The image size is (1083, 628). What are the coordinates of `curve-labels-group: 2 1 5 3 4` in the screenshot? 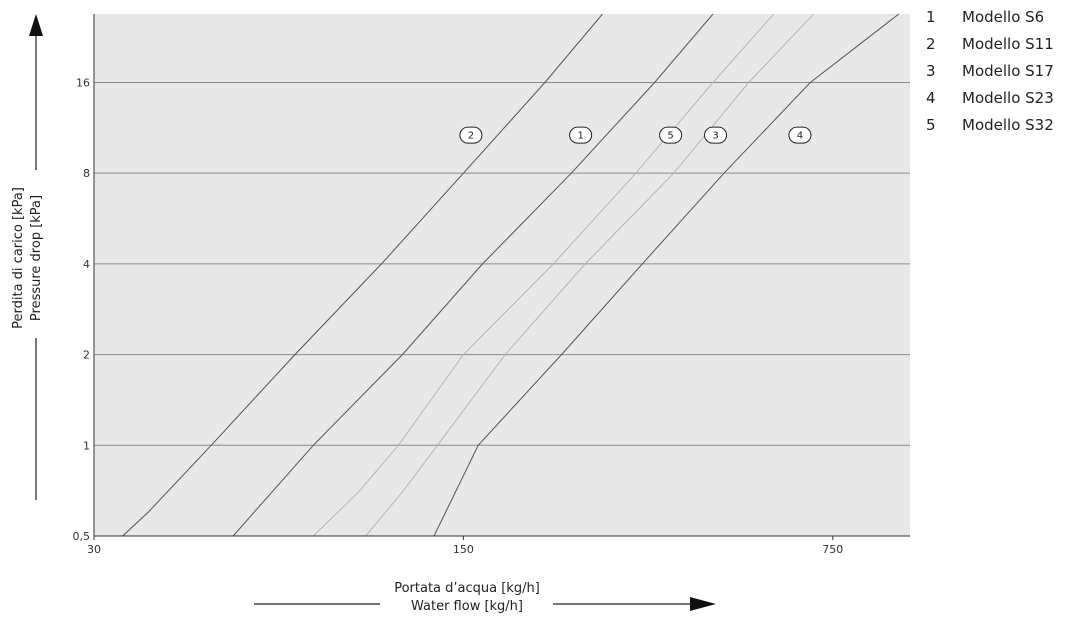 It's located at (635, 135).